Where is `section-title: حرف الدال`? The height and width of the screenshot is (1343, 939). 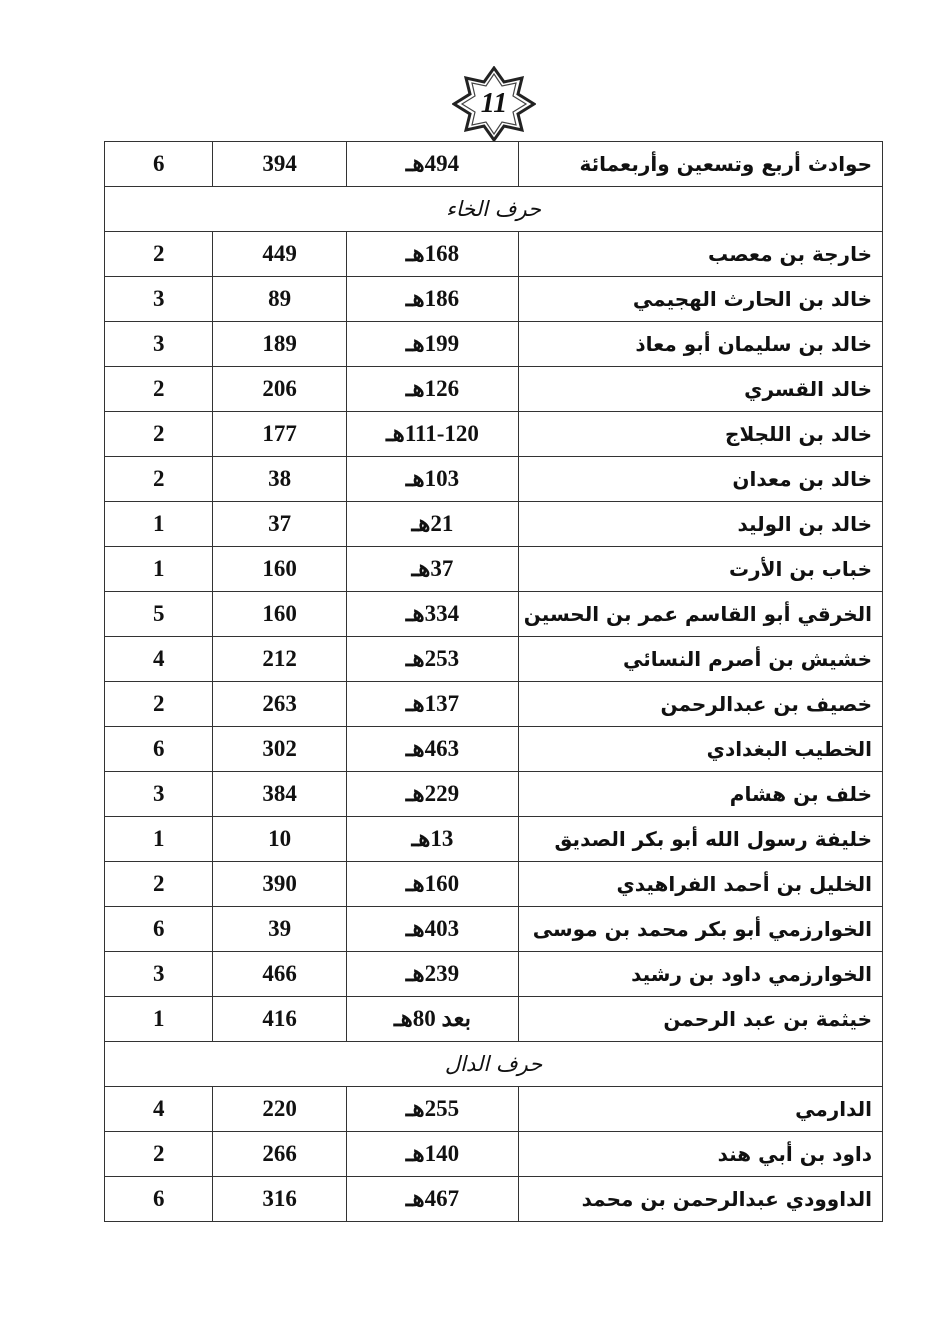 section-title: حرف الدال is located at coordinates (493, 1064).